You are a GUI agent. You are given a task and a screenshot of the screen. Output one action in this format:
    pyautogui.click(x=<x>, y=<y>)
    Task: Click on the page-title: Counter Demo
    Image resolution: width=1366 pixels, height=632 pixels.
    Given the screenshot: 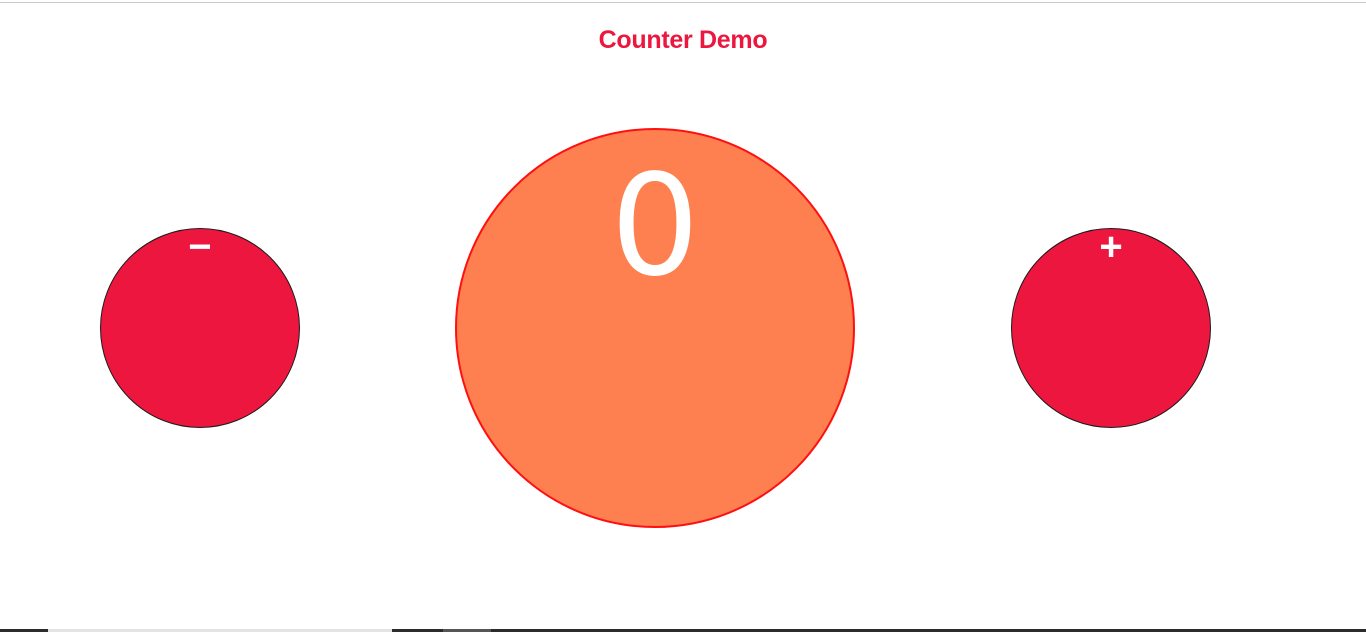 What is the action you would take?
    pyautogui.click(x=683, y=40)
    